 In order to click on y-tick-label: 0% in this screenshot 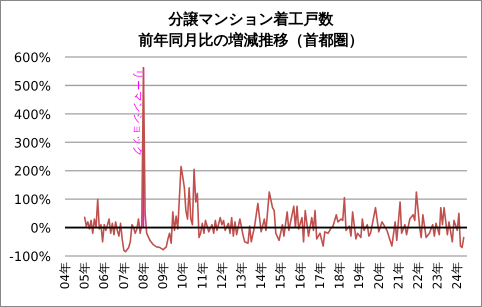, I will do `click(40, 229)`.